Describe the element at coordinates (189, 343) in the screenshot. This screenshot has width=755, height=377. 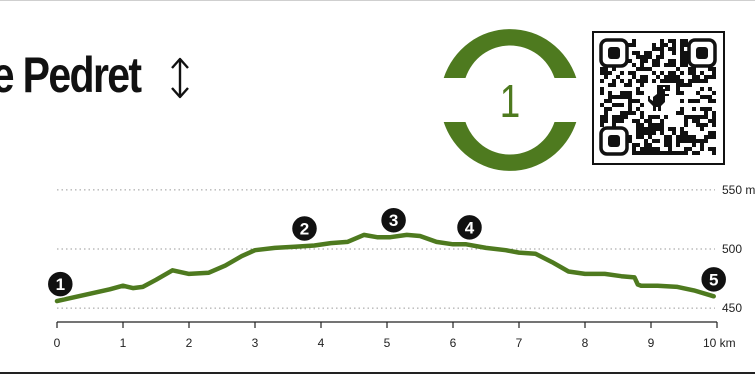
I see `x-tick-label: 2` at that location.